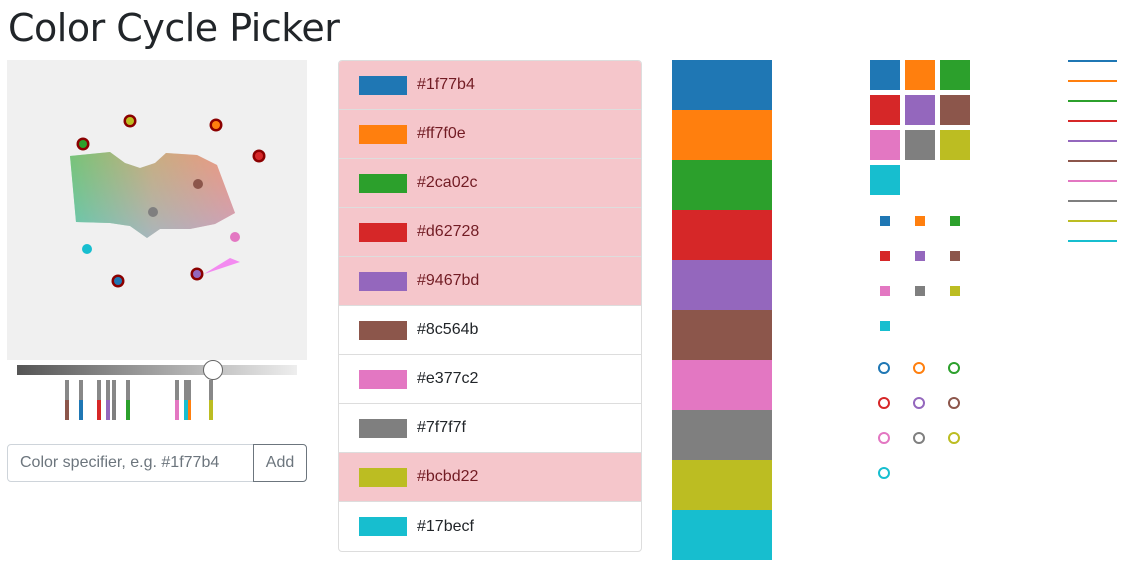 The height and width of the screenshot is (565, 1129). I want to click on color-list-item: #e377c2, so click(490, 379).